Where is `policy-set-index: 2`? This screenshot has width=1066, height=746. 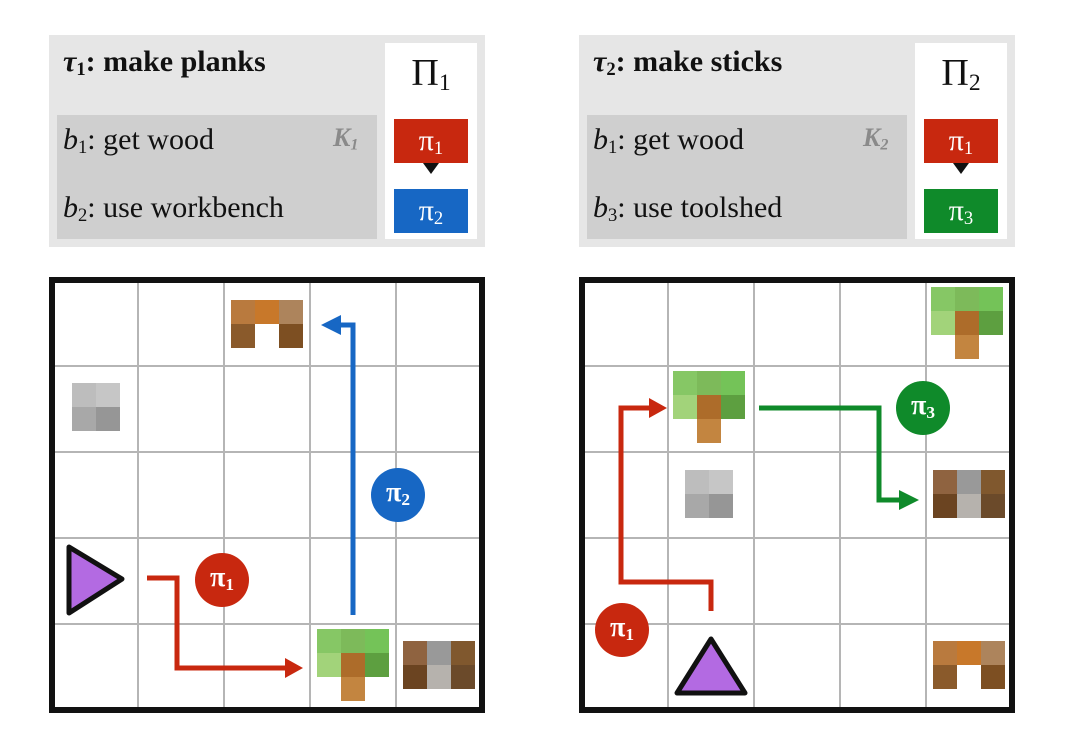 policy-set-index: 2 is located at coordinates (974, 83).